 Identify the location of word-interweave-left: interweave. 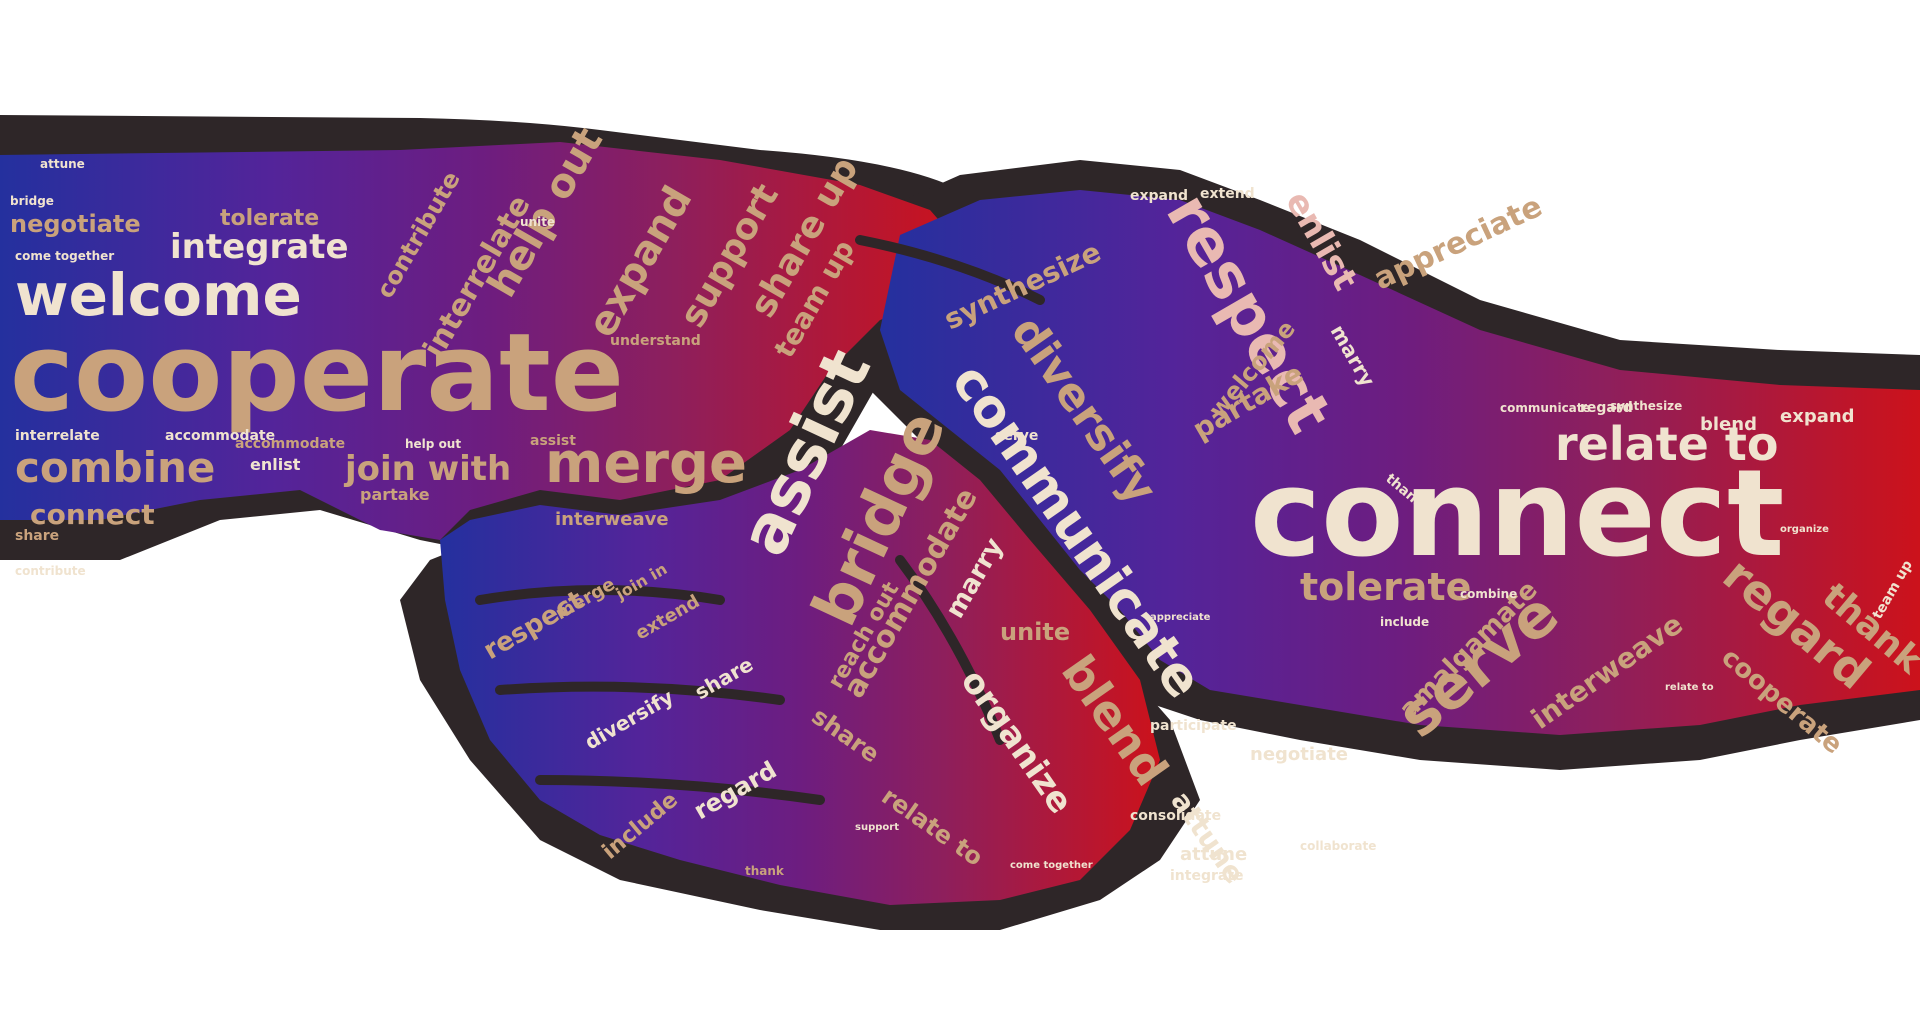
(612, 519).